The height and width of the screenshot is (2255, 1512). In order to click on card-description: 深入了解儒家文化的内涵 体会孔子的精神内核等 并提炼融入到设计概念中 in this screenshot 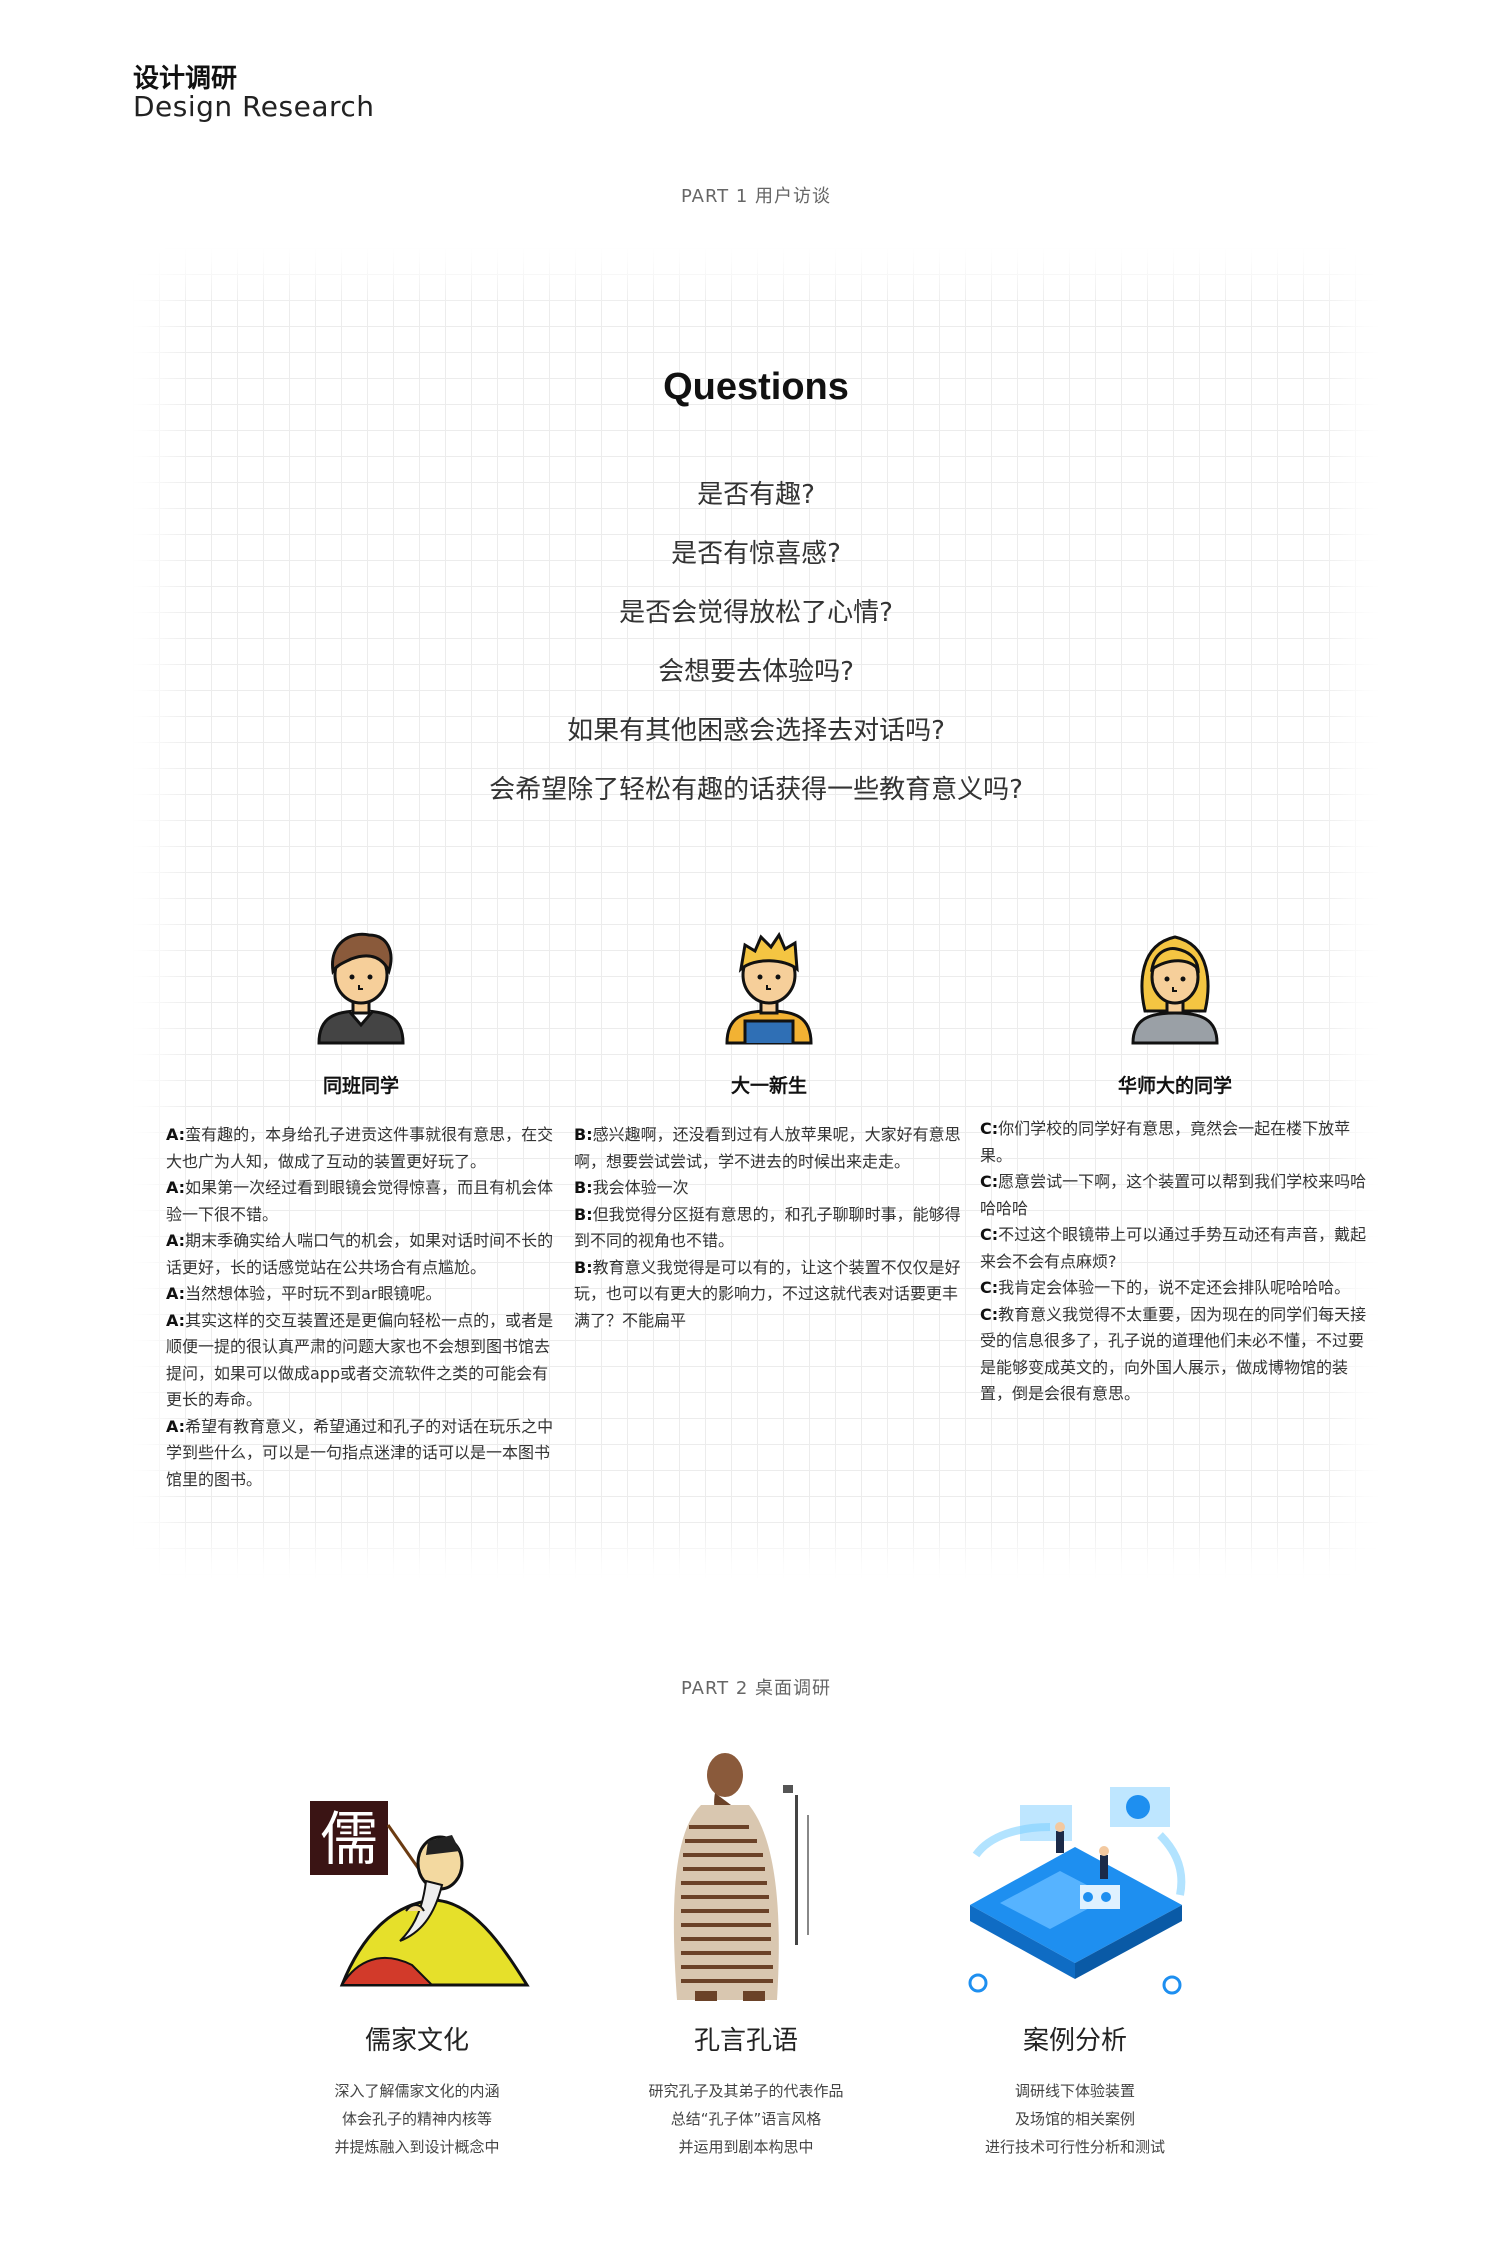, I will do `click(417, 2119)`.